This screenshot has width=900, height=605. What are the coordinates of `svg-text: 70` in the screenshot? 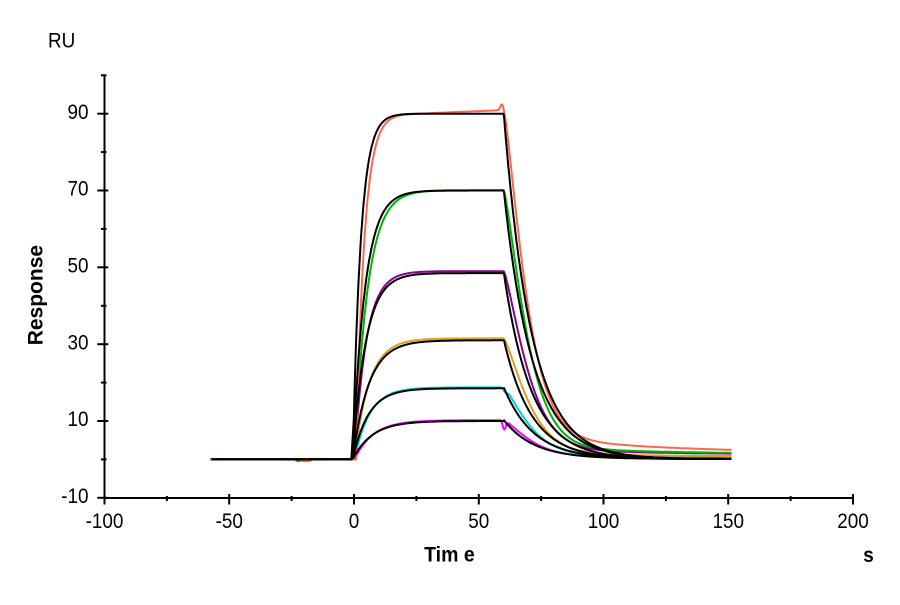 It's located at (77, 189).